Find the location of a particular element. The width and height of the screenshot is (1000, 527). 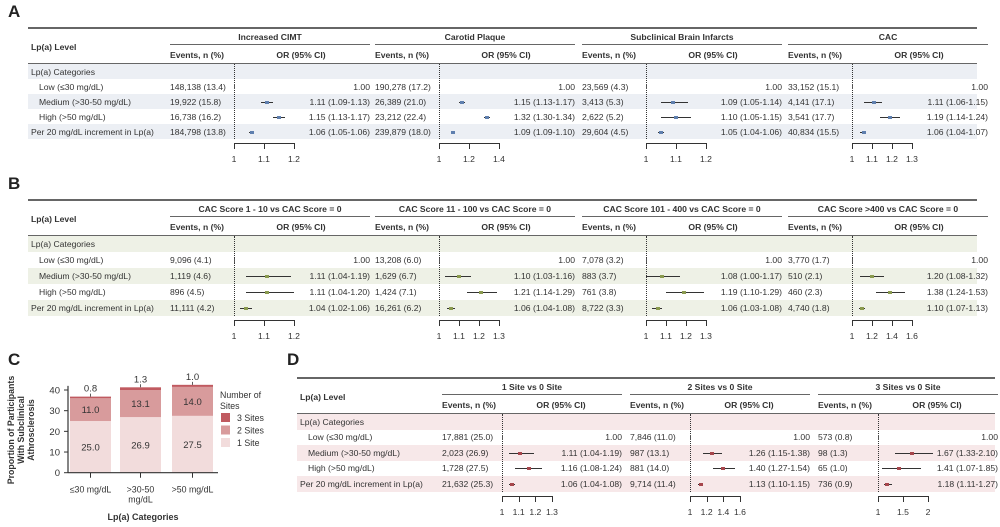

legend-label: 2 Sites is located at coordinates (250, 431).